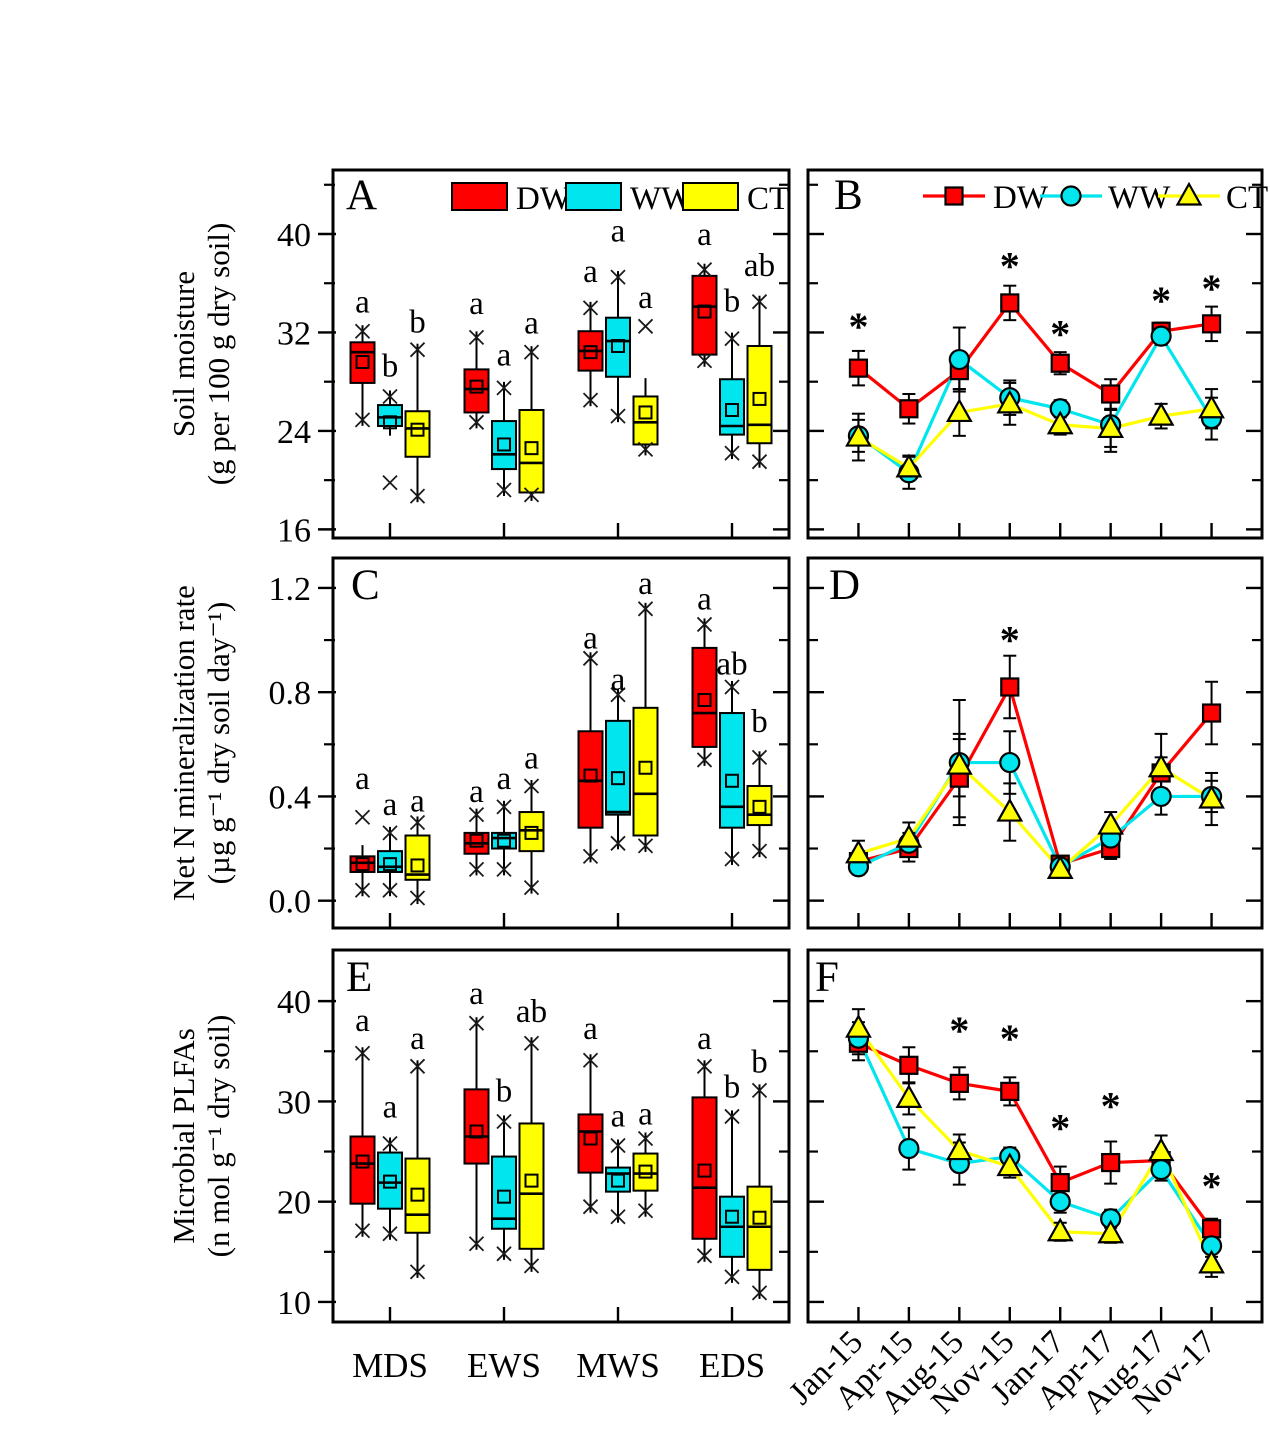 The height and width of the screenshot is (1434, 1270). What do you see at coordinates (294, 432) in the screenshot?
I see `y-tick-label: 24` at bounding box center [294, 432].